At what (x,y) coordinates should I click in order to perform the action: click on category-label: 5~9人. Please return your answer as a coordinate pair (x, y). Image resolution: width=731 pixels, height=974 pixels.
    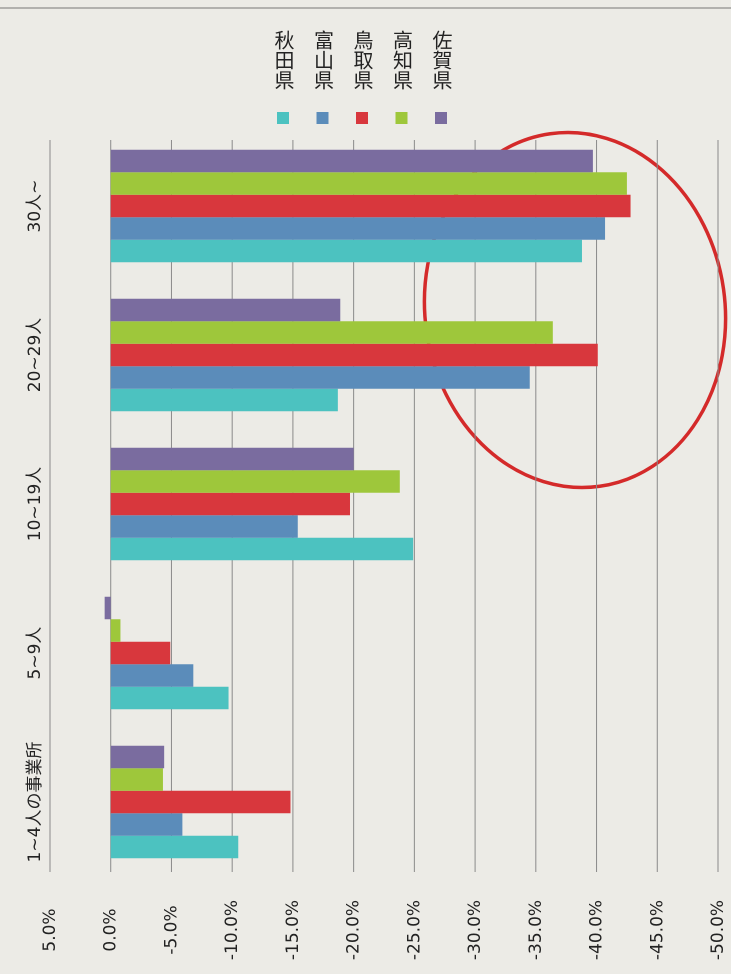
    Looking at the image, I should click on (35, 653).